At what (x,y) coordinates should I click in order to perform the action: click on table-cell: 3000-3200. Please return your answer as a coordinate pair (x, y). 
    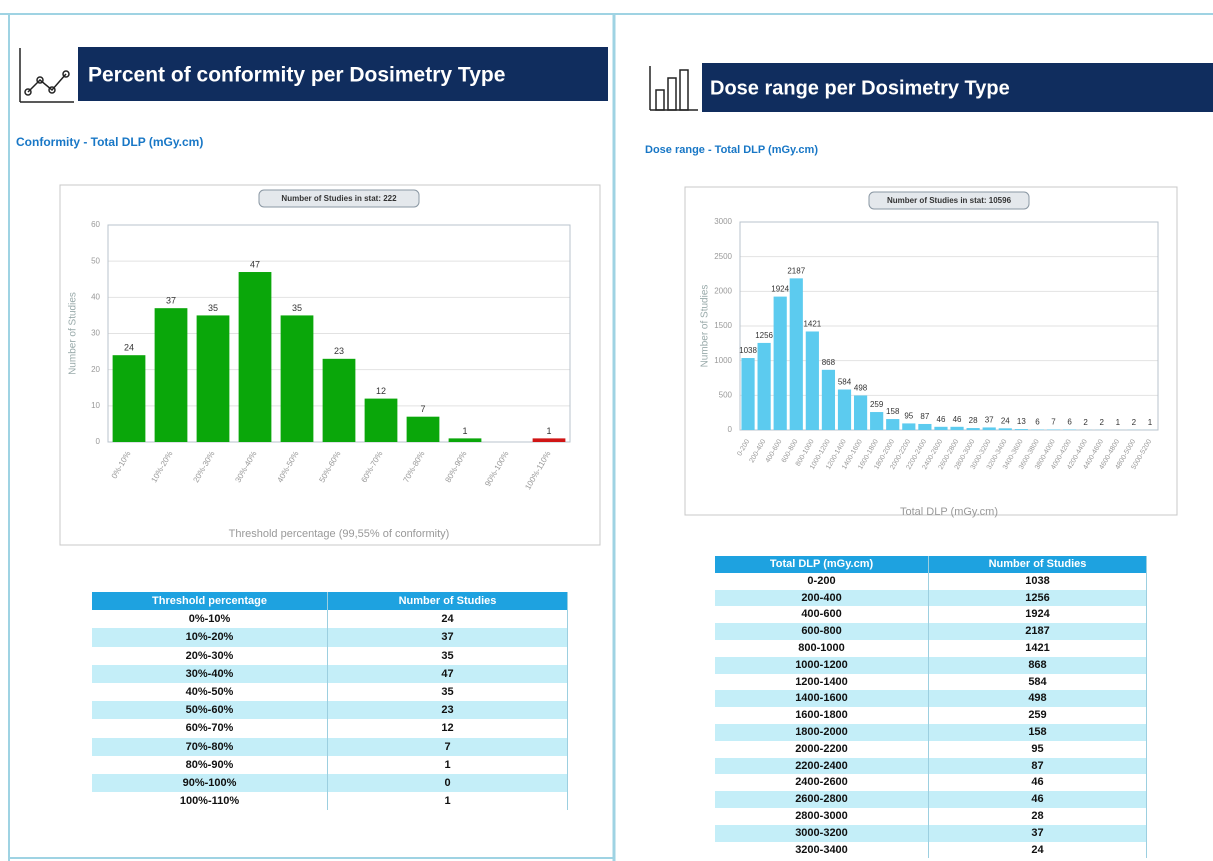
    Looking at the image, I should click on (822, 833).